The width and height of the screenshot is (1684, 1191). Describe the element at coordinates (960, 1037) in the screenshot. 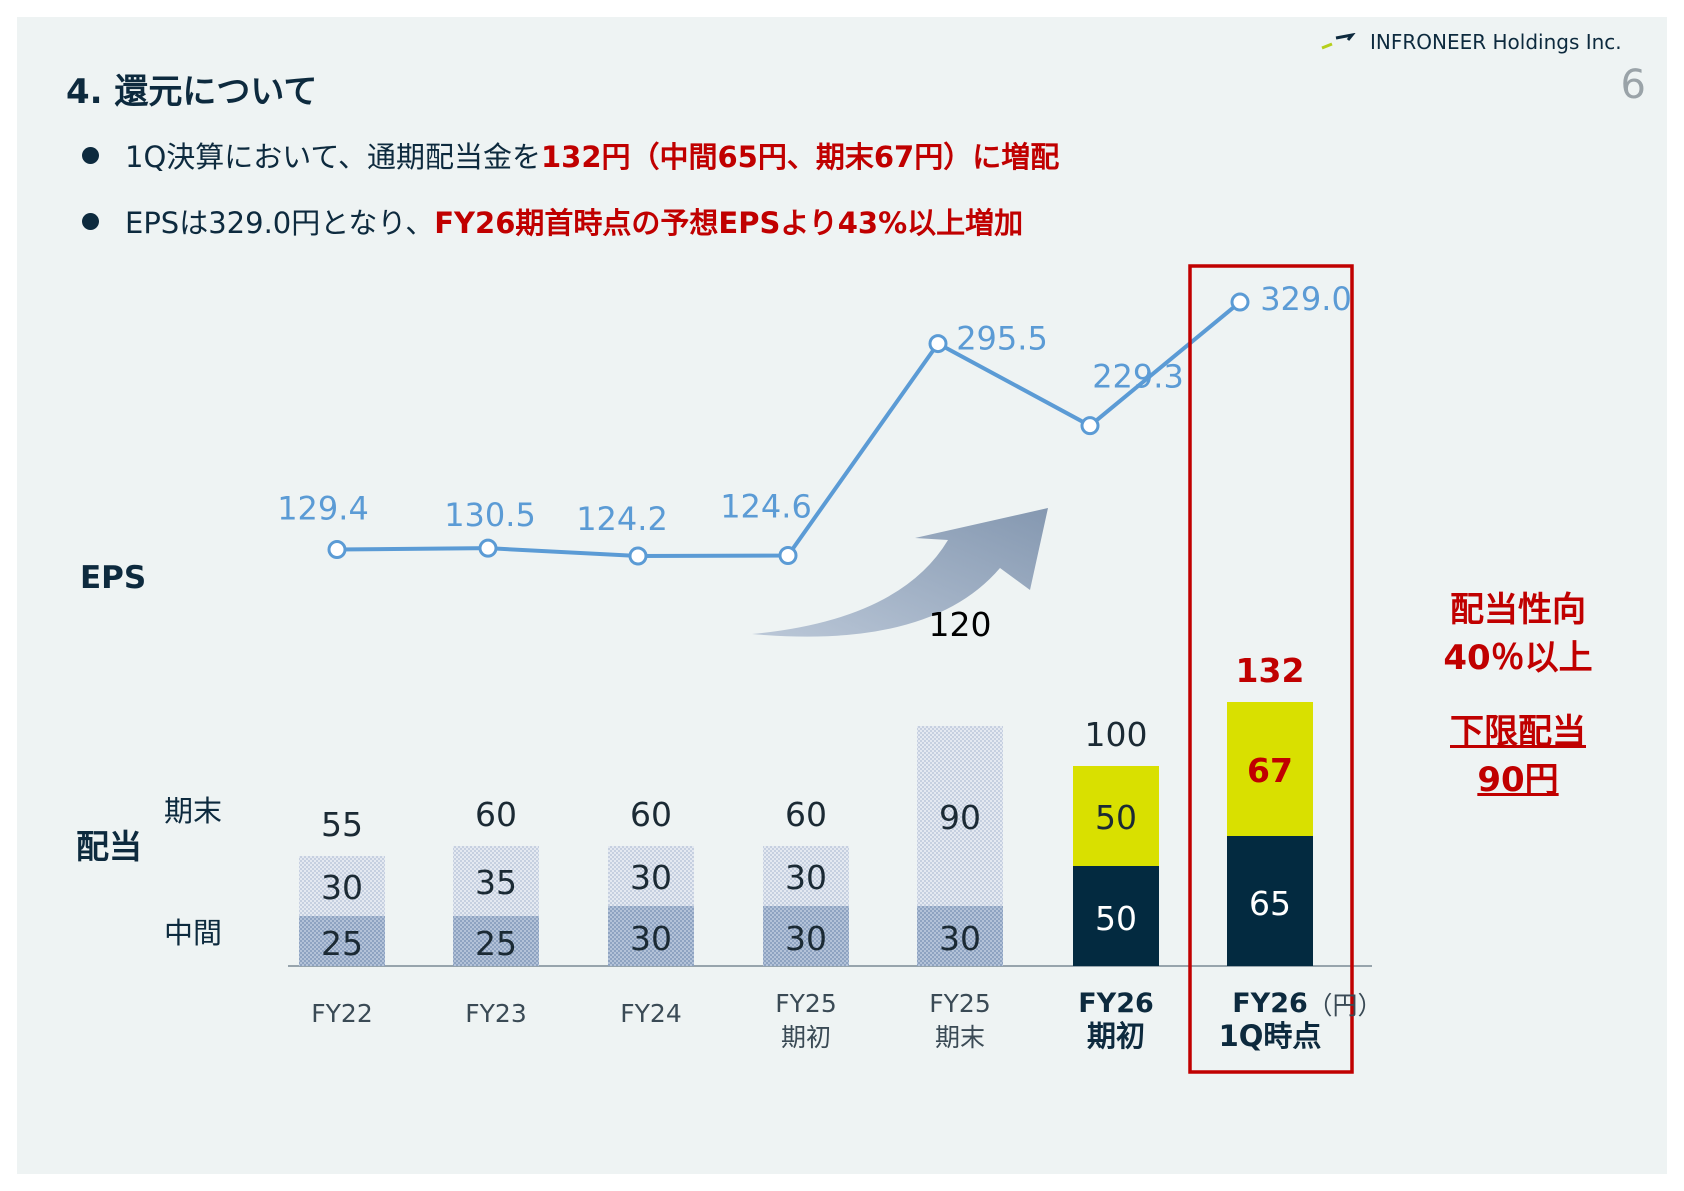

I see `x-tick-label: 期末` at that location.